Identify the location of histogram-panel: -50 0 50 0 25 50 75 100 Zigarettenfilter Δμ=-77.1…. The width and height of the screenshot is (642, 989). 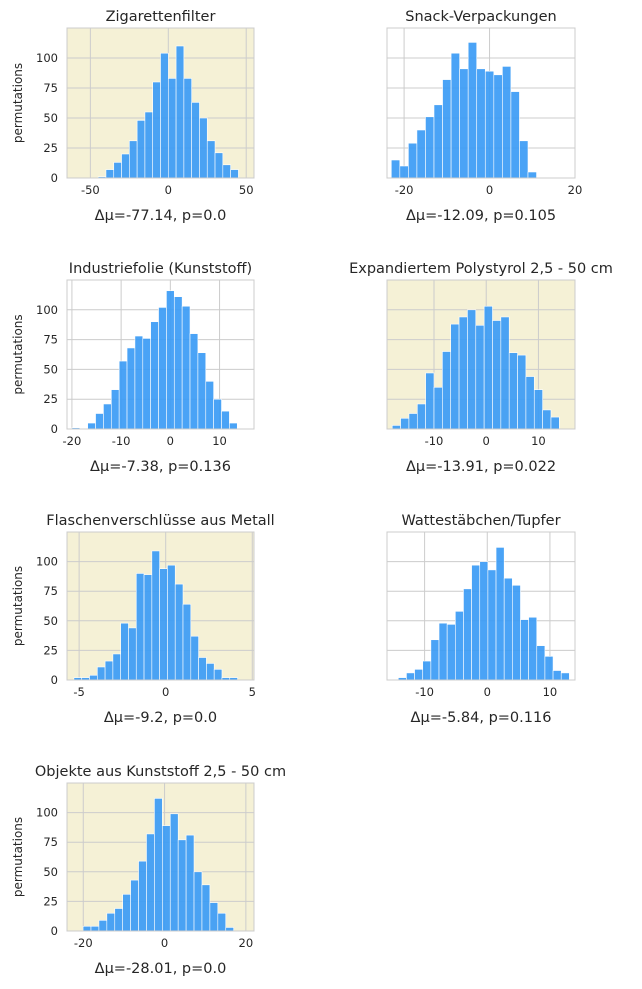
(133, 116).